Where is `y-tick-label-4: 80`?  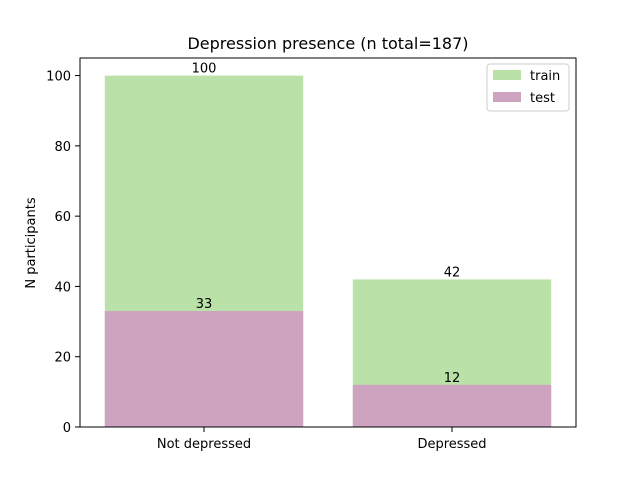 y-tick-label-4: 80 is located at coordinates (62, 147).